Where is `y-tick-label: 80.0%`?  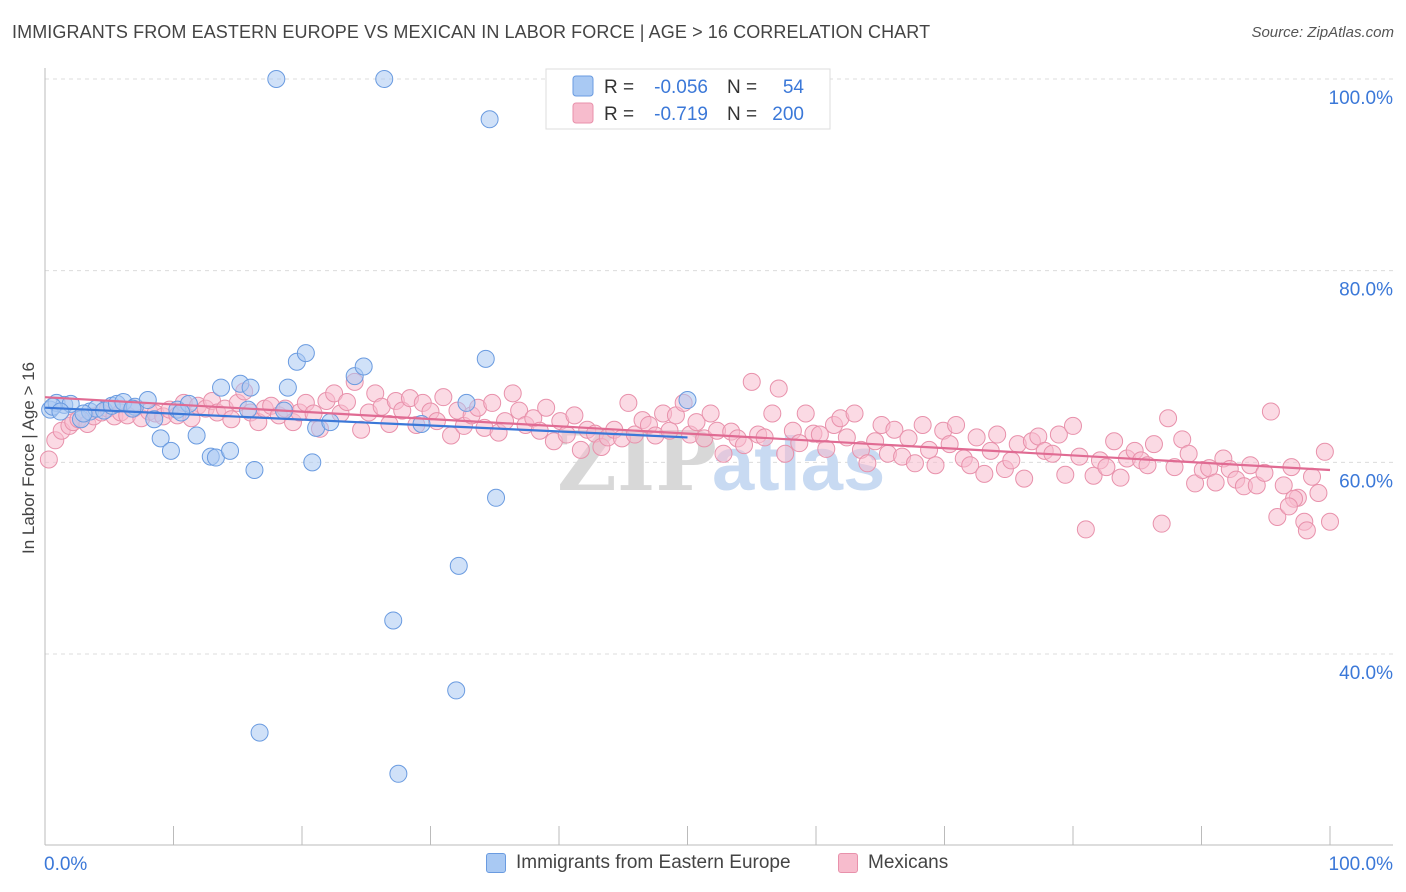 y-tick-label: 80.0% is located at coordinates (1366, 290).